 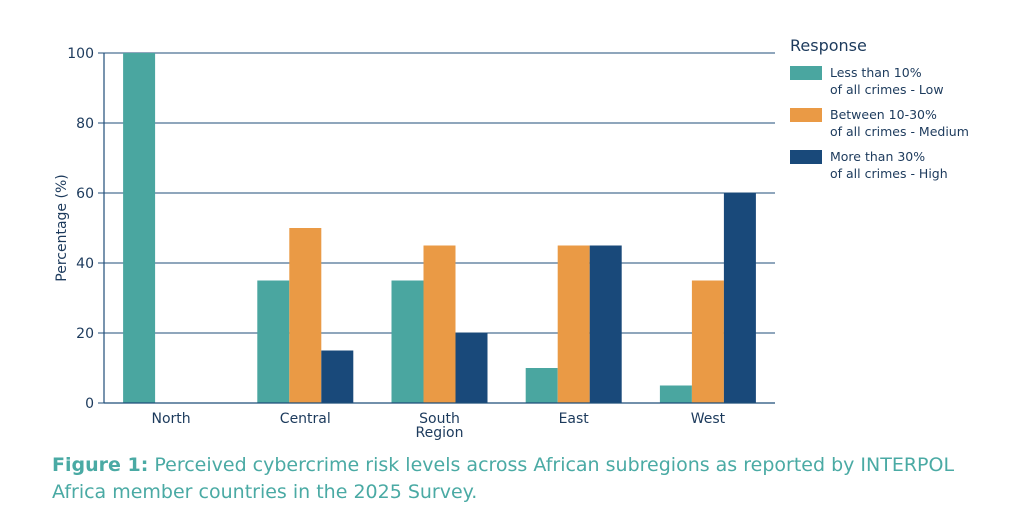 What do you see at coordinates (171, 419) in the screenshot?
I see `x-tick-label: North` at bounding box center [171, 419].